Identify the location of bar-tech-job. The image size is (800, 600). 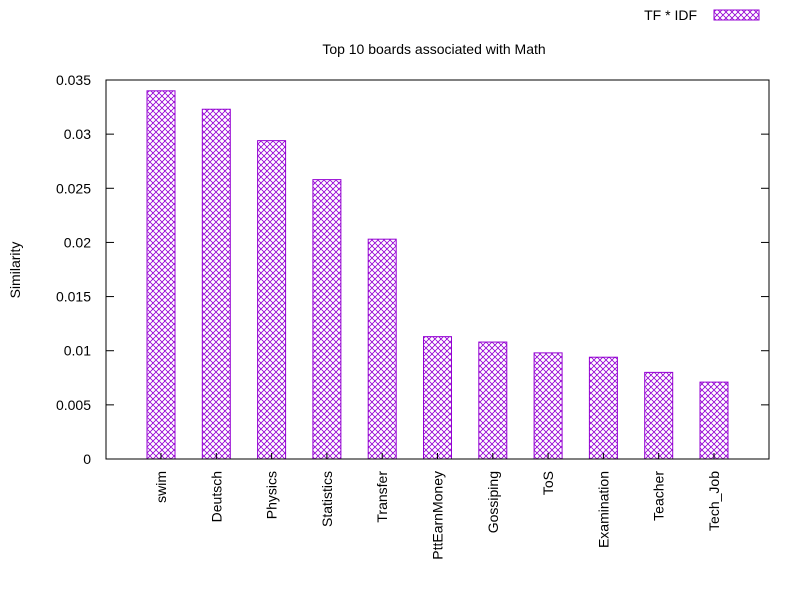
(714, 420).